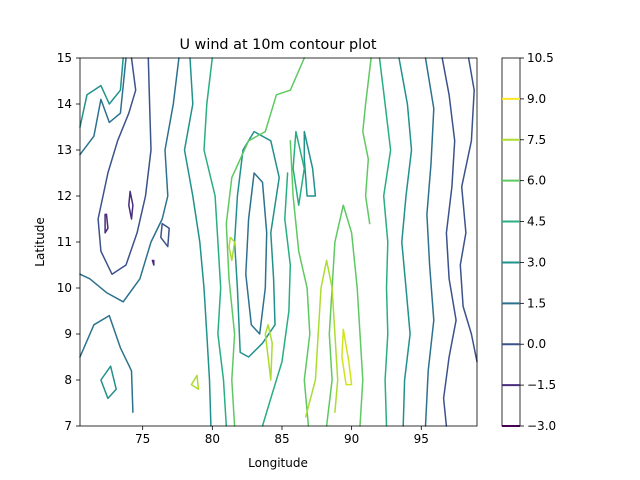 The height and width of the screenshot is (480, 640). What do you see at coordinates (212, 439) in the screenshot?
I see `x-tick-label: 80` at bounding box center [212, 439].